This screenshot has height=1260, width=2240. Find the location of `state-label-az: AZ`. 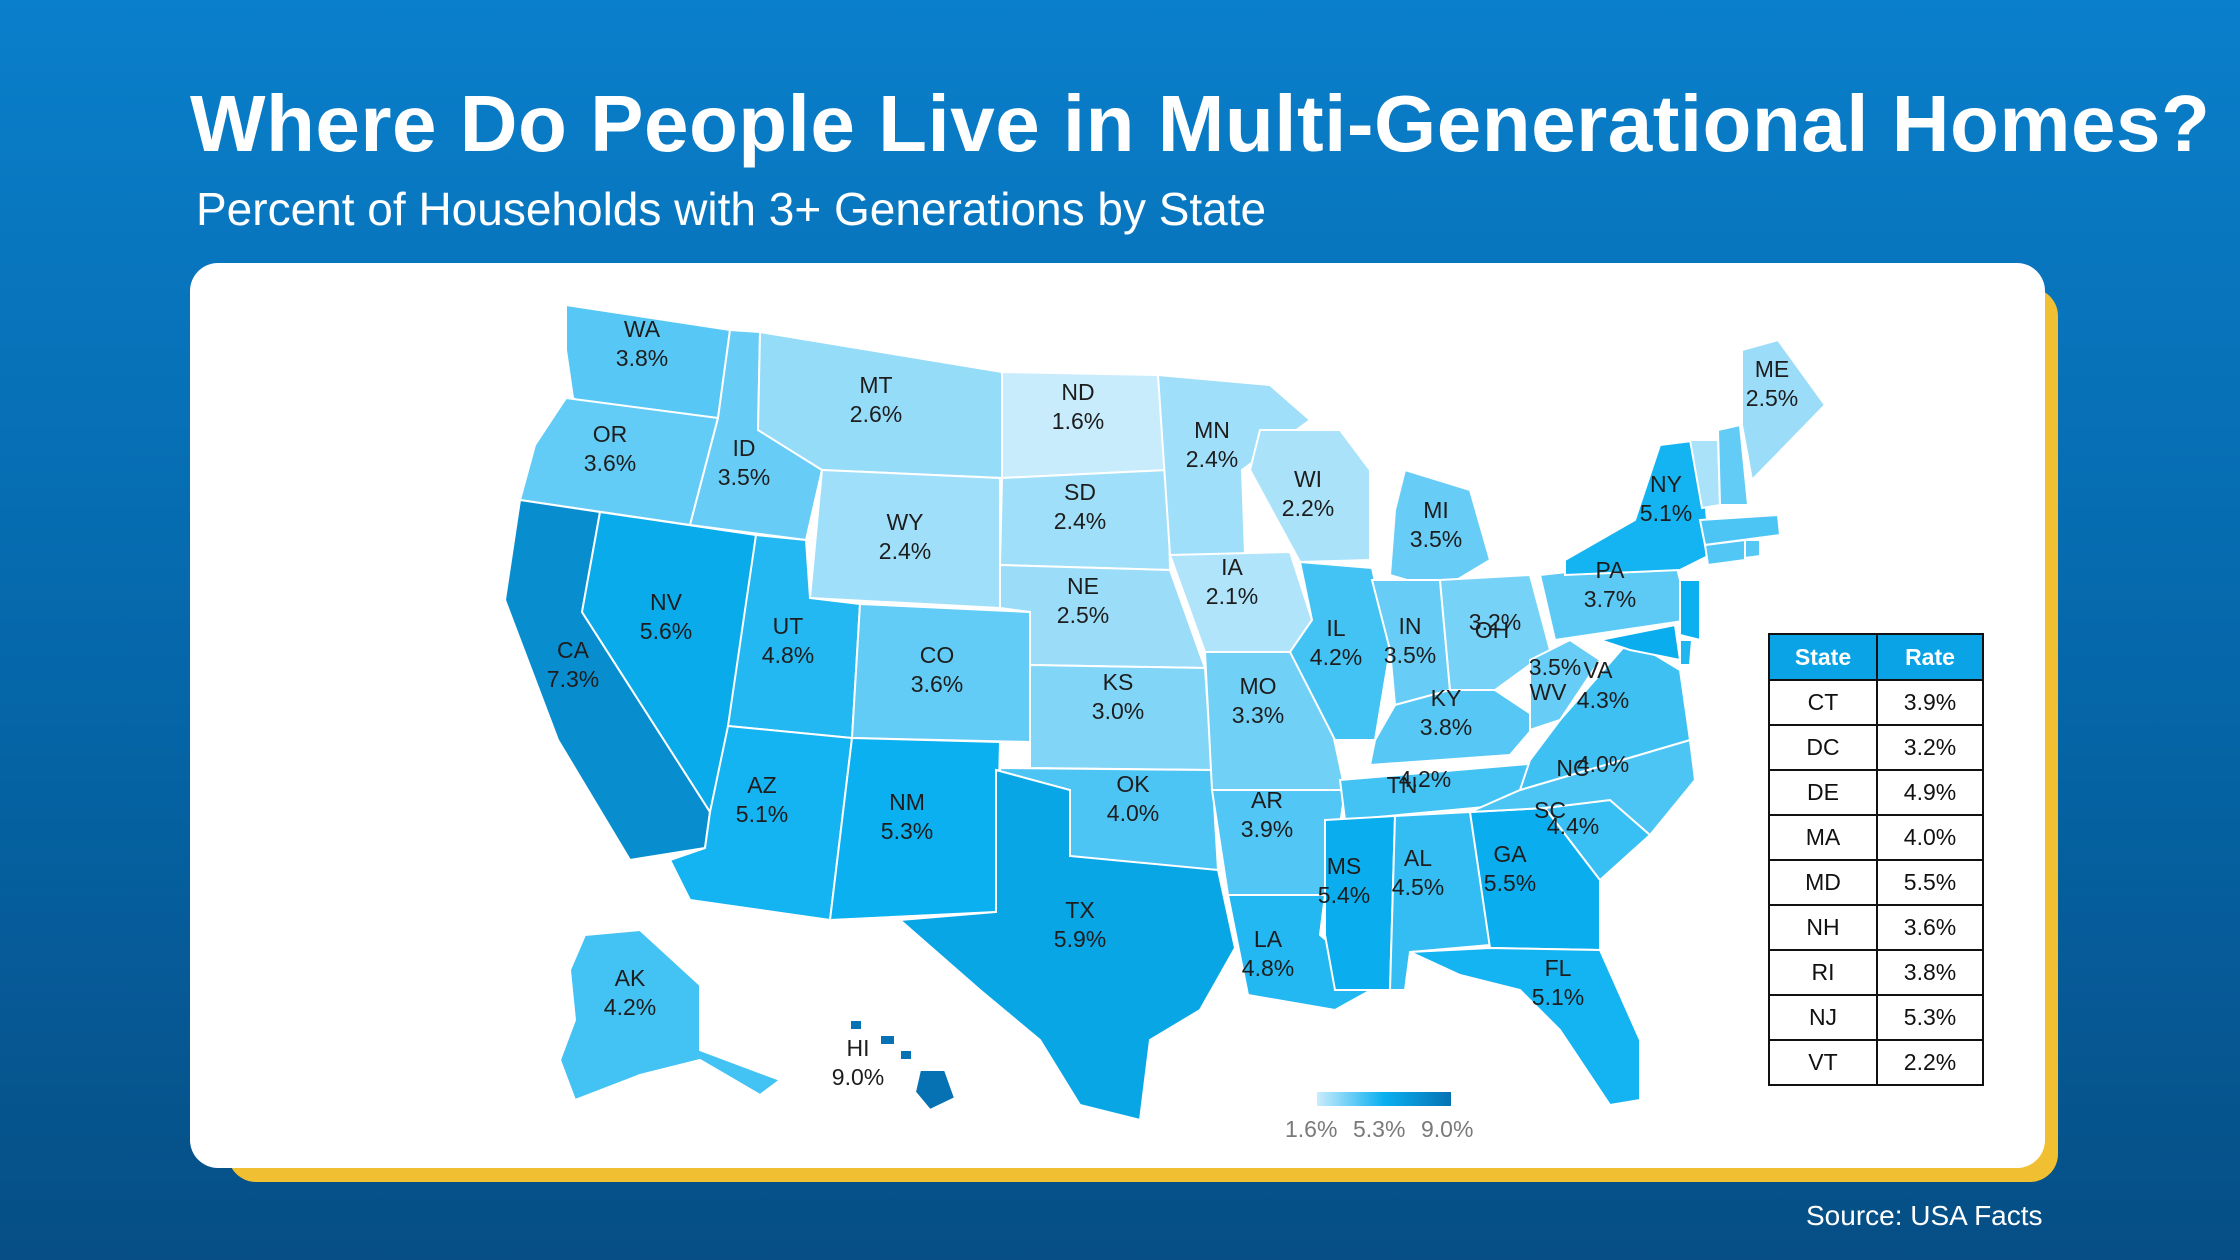

state-label-az: AZ is located at coordinates (761, 785).